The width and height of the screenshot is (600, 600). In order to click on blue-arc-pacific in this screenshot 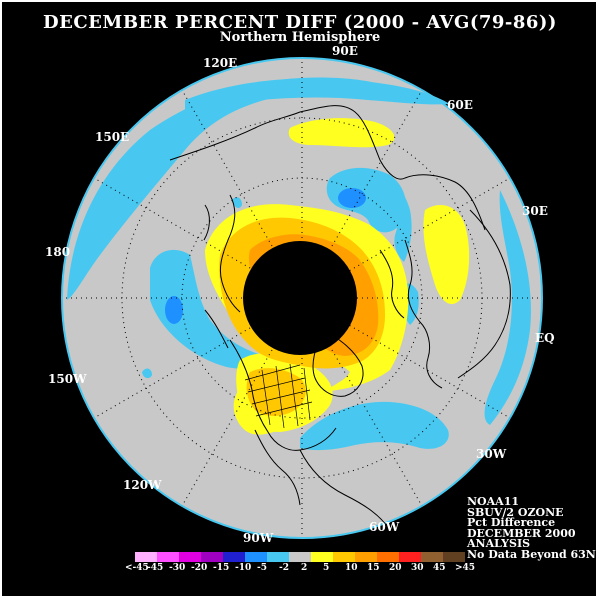, I will do `click(206, 309)`.